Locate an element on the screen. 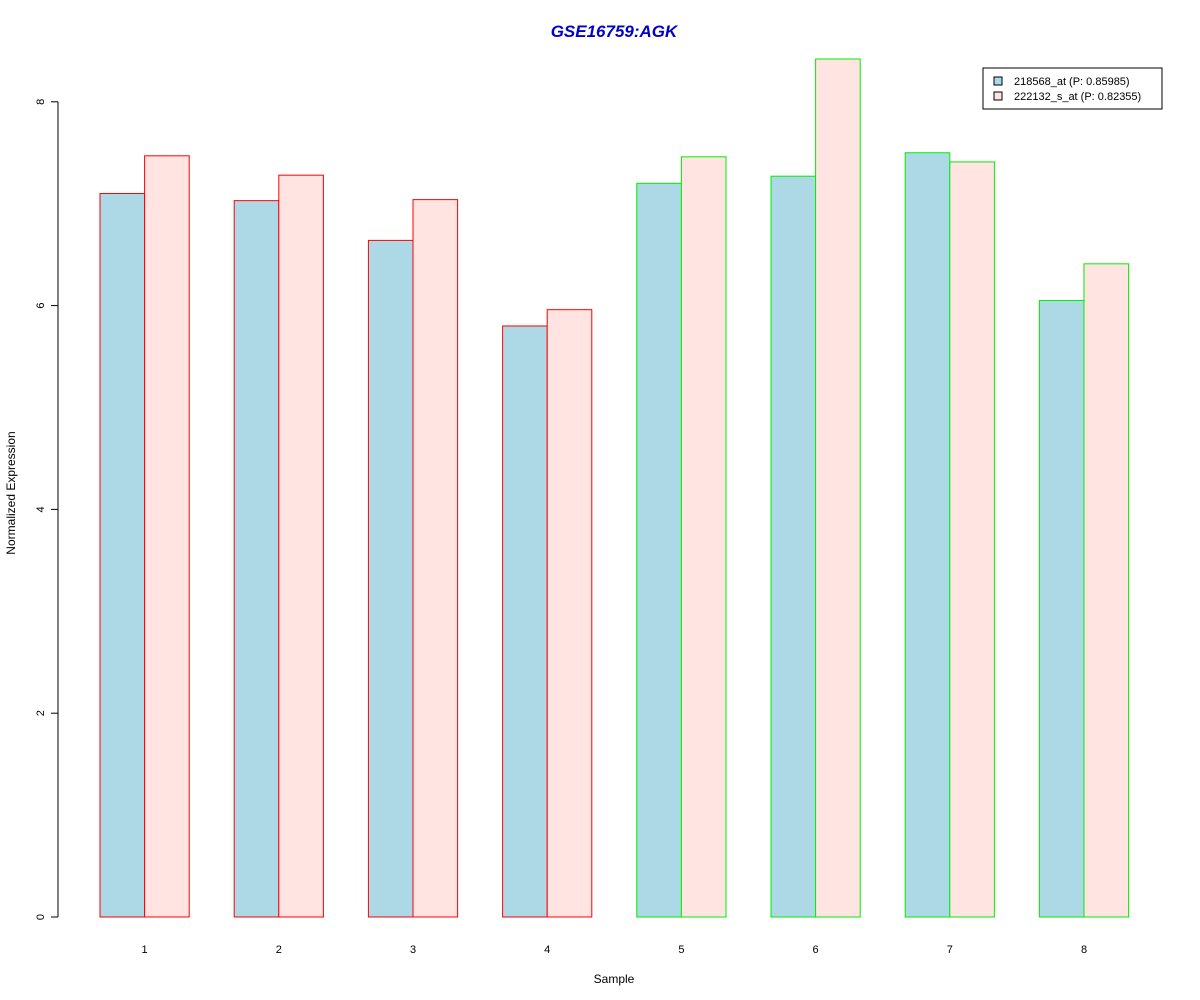 This screenshot has height=1000, width=1200. x-tick-label: 6 is located at coordinates (816, 950).